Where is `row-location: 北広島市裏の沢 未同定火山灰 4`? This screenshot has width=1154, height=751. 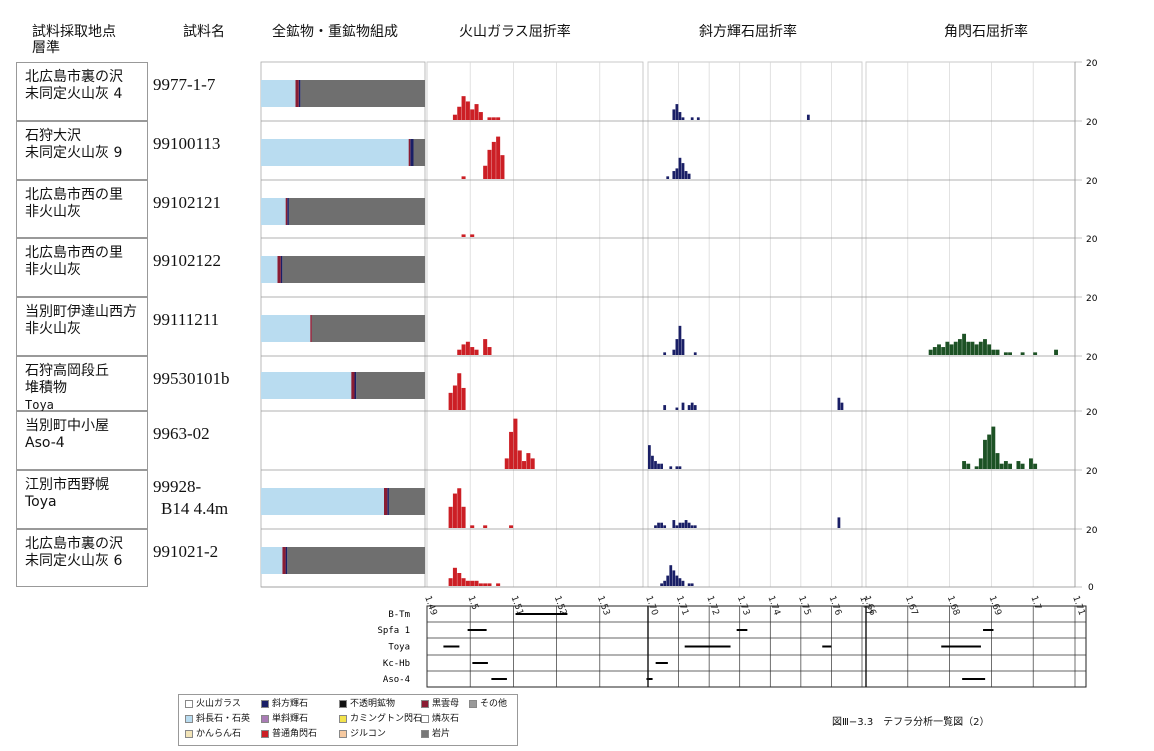 row-location: 北広島市裏の沢 未同定火山灰 4 is located at coordinates (82, 91).